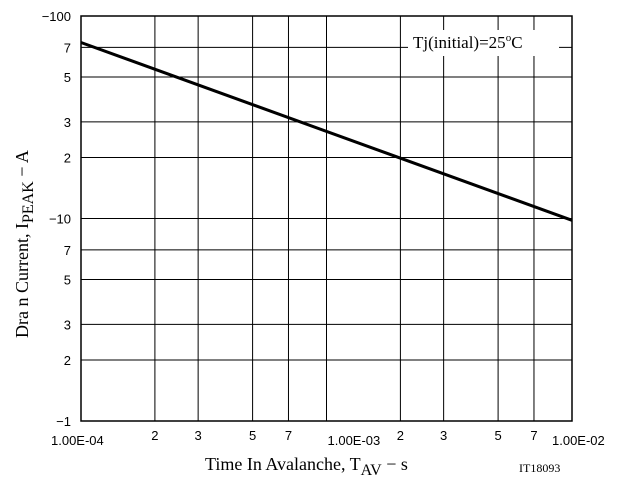  What do you see at coordinates (24, 244) in the screenshot?
I see `y-axis-title: Dra n Current, IPEAK − A` at bounding box center [24, 244].